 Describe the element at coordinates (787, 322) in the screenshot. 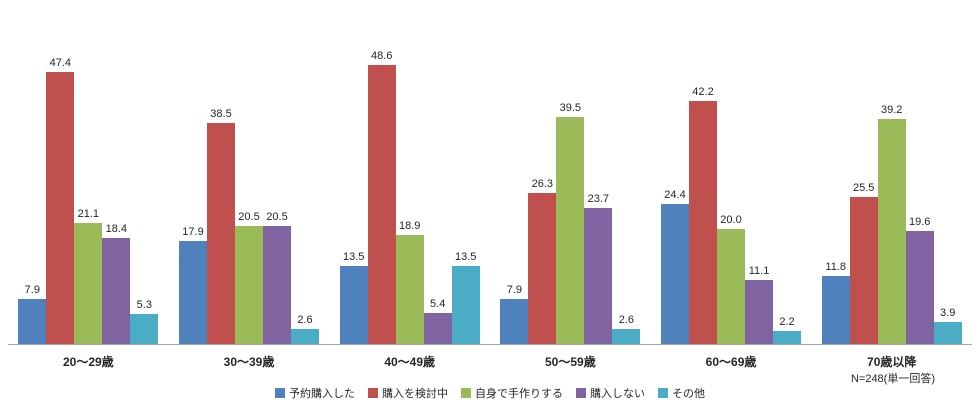

I see `bar-value-label: 2.2` at that location.